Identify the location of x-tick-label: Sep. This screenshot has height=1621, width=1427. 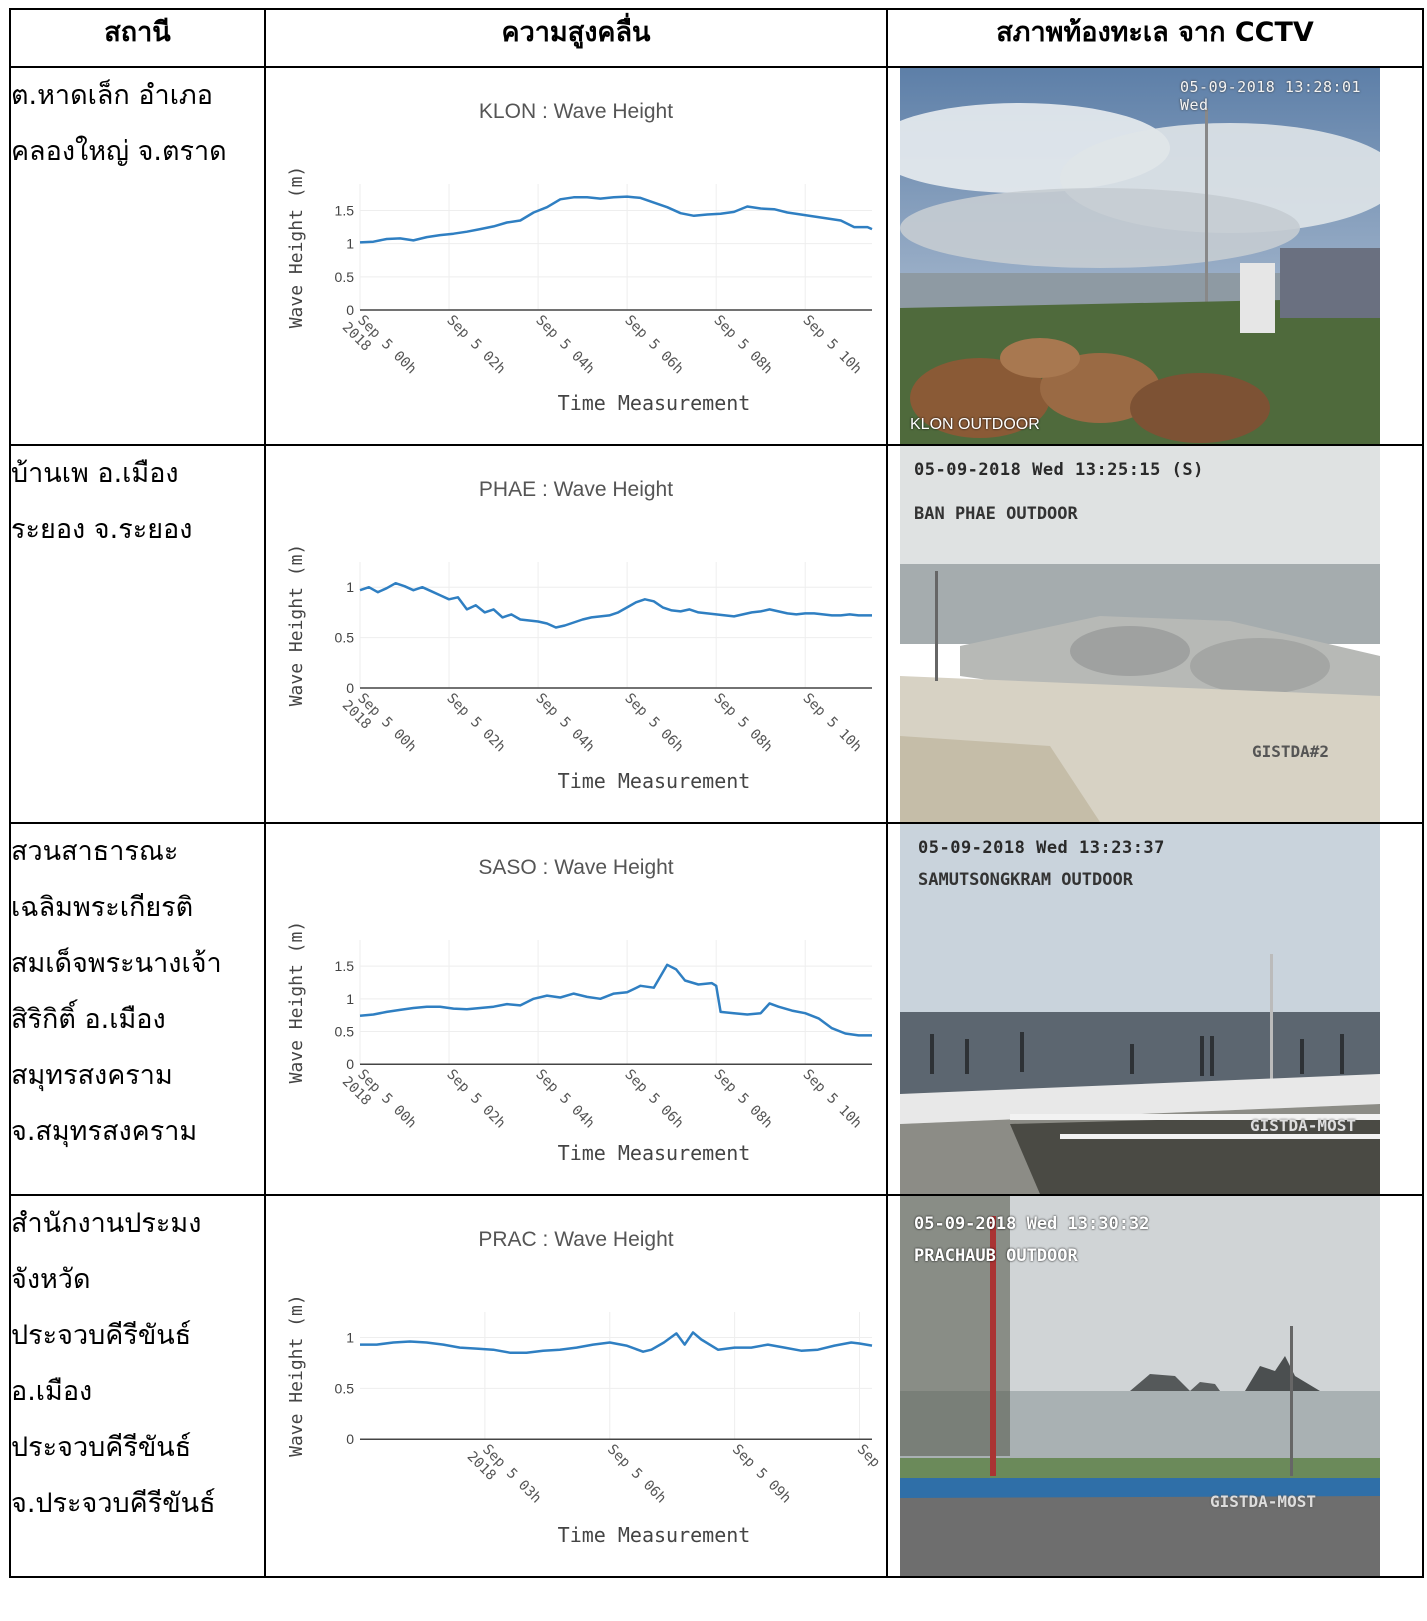
(868, 1456).